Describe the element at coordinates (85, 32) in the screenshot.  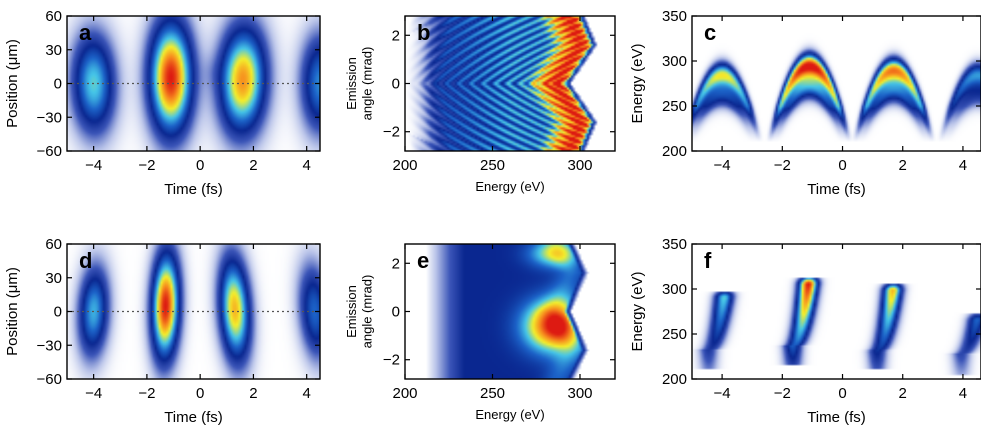
I see `panel-letter-a: a` at that location.